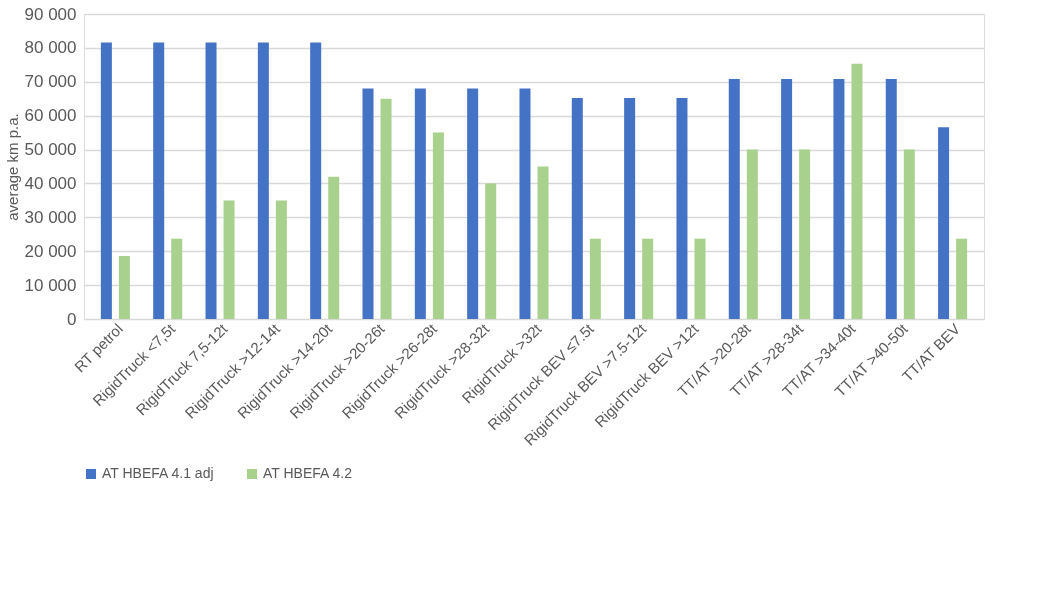  Describe the element at coordinates (50, 82) in the screenshot. I see `y-tick-label: 70 000` at that location.